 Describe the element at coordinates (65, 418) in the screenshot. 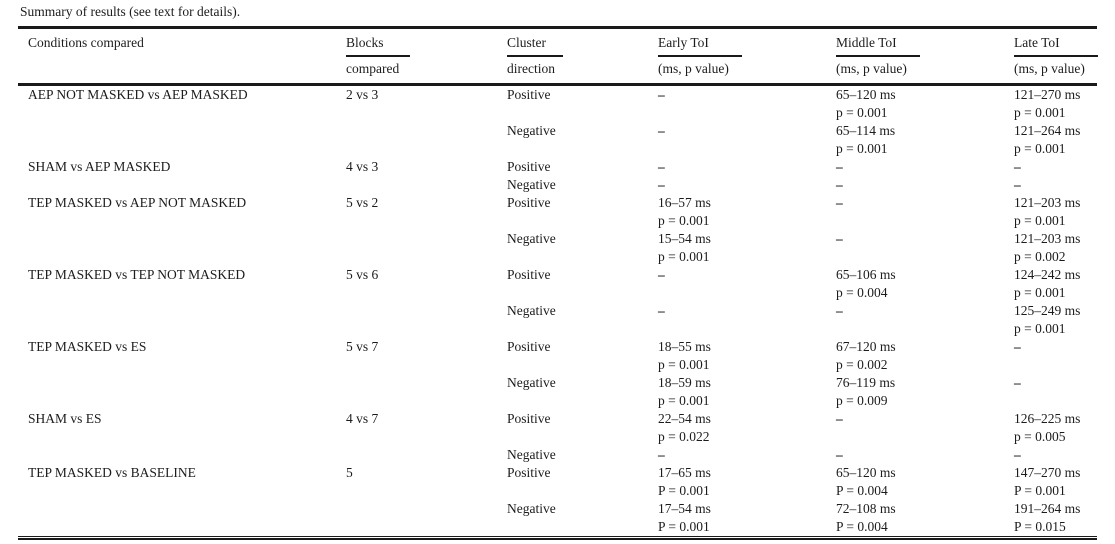

I see `condition-cell: SHAM vs ES` at that location.